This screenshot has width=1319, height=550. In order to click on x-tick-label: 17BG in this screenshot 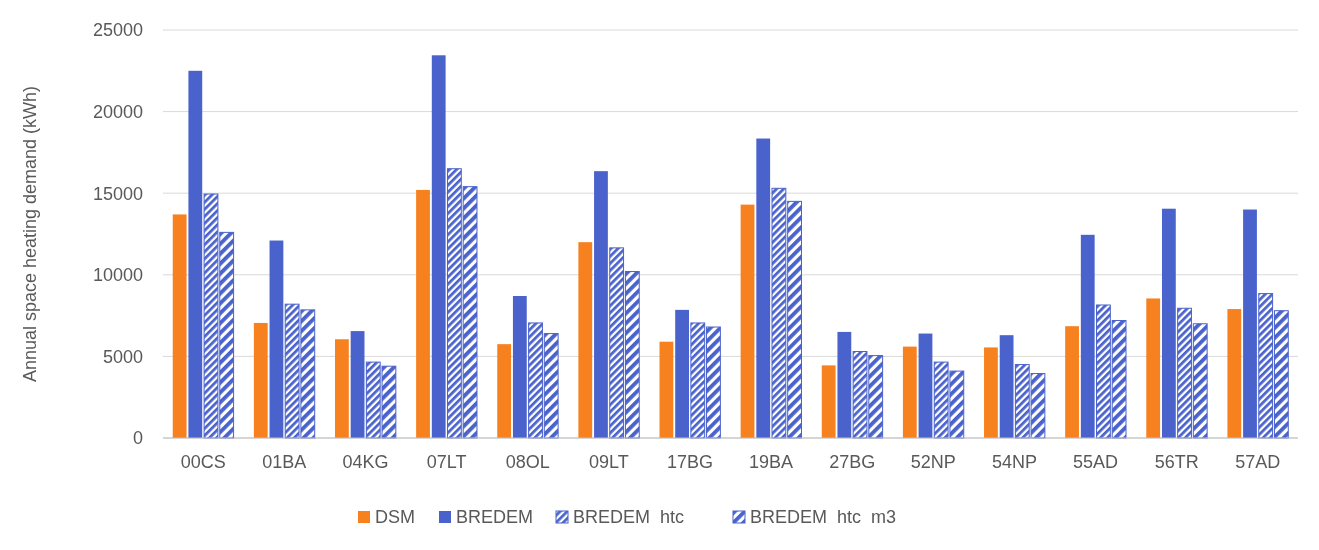, I will do `click(689, 462)`.